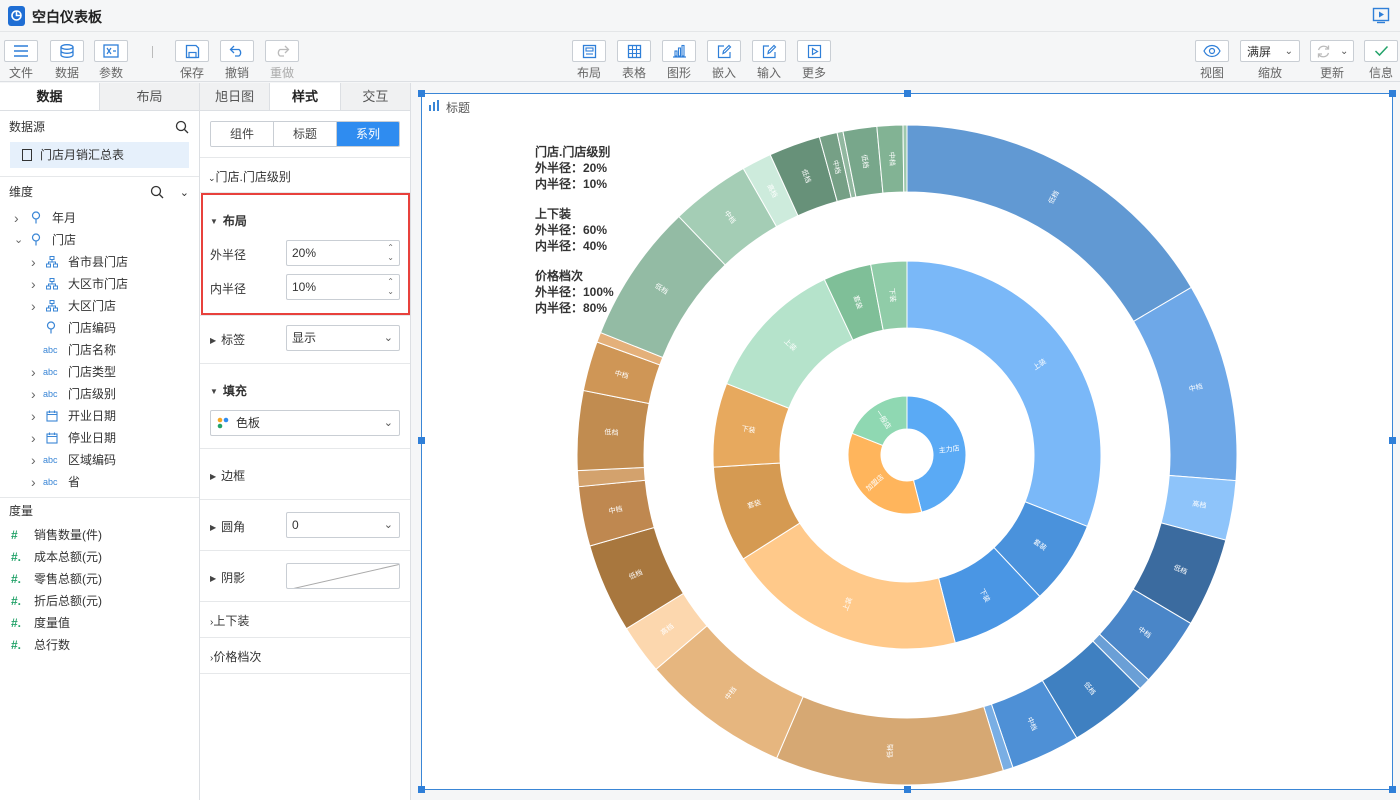 Image resolution: width=1400 pixels, height=800 pixels. Describe the element at coordinates (228, 391) in the screenshot. I see `fill-section: ▼ 填充` at that location.